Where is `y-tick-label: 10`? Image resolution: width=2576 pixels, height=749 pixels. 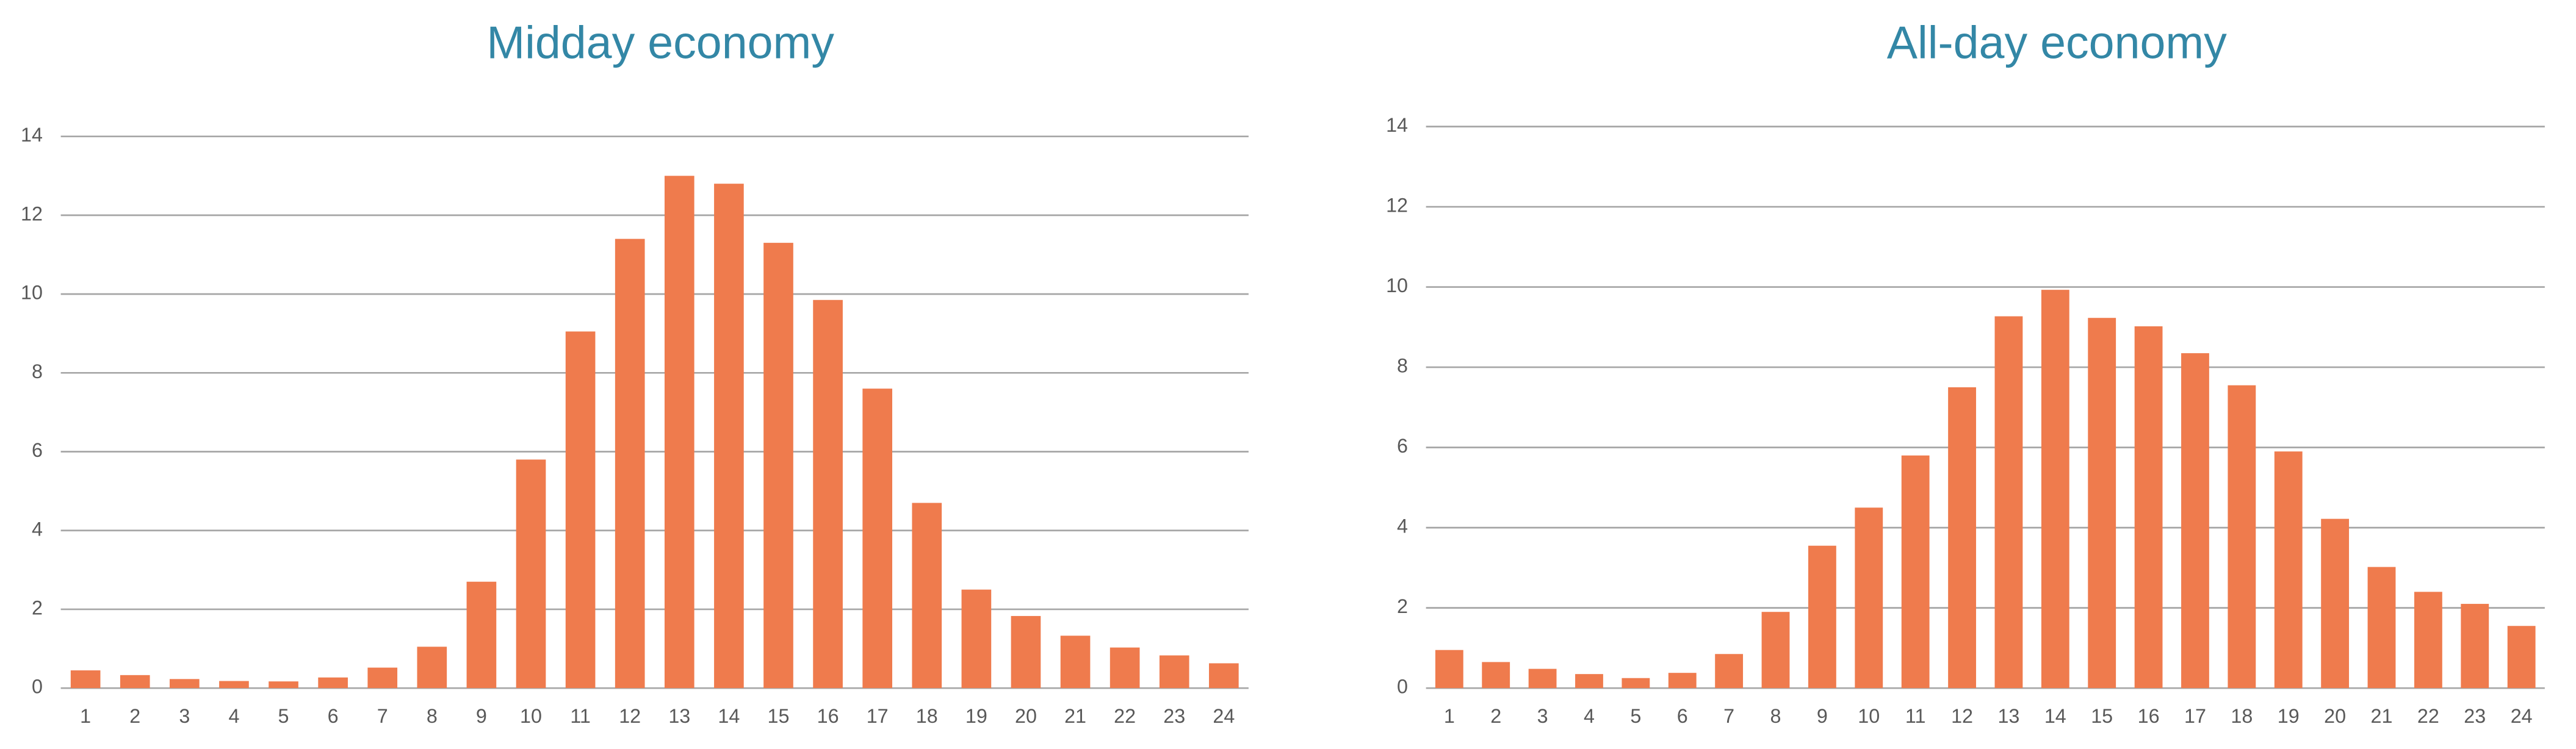 y-tick-label: 10 is located at coordinates (1397, 285).